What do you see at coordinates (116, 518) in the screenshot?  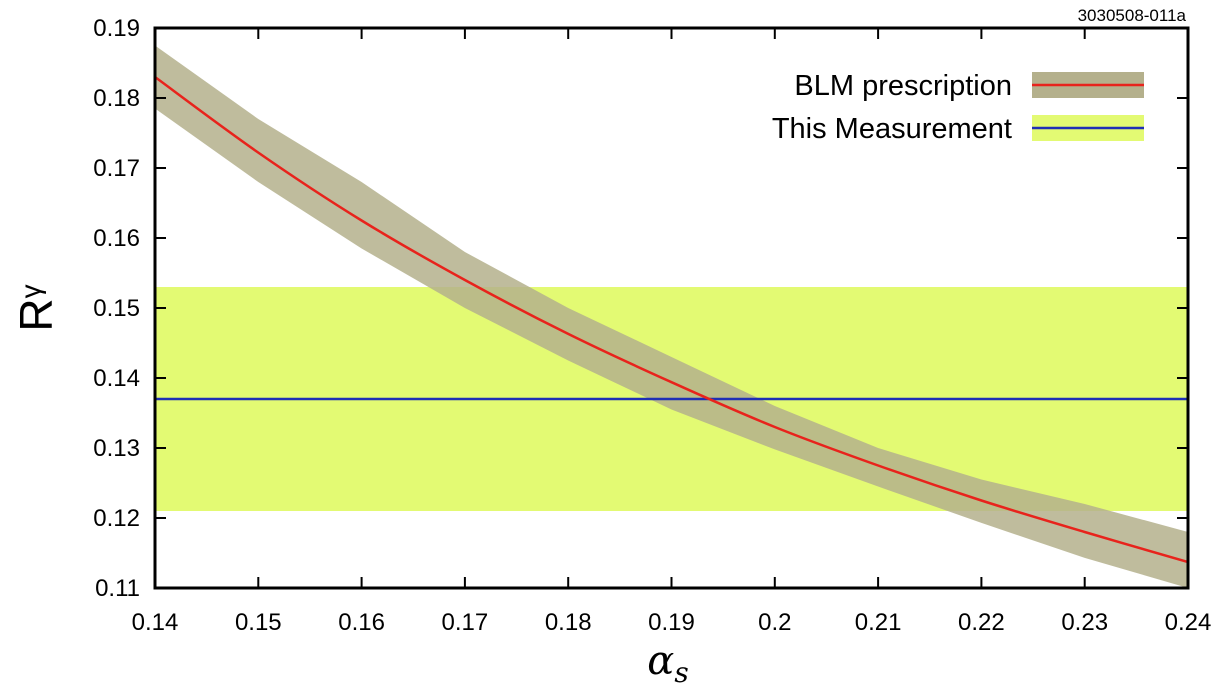 I see `y-tick-label: 0.12` at bounding box center [116, 518].